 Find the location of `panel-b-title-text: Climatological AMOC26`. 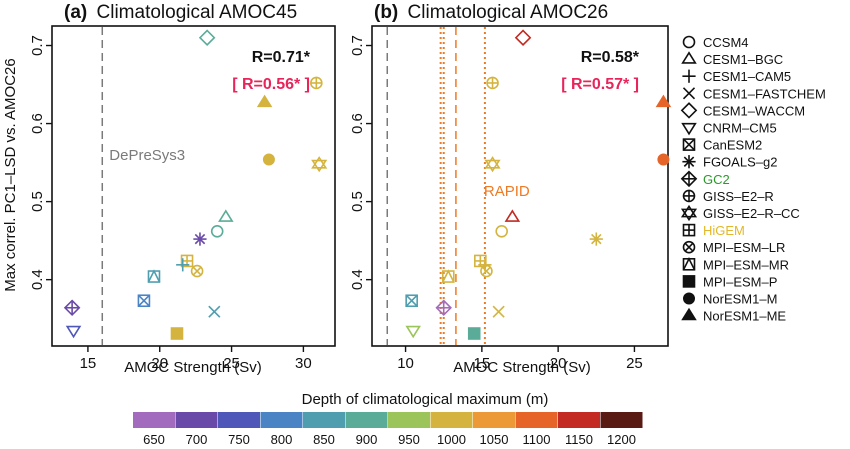

panel-b-title-text: Climatological AMOC26 is located at coordinates (508, 12).